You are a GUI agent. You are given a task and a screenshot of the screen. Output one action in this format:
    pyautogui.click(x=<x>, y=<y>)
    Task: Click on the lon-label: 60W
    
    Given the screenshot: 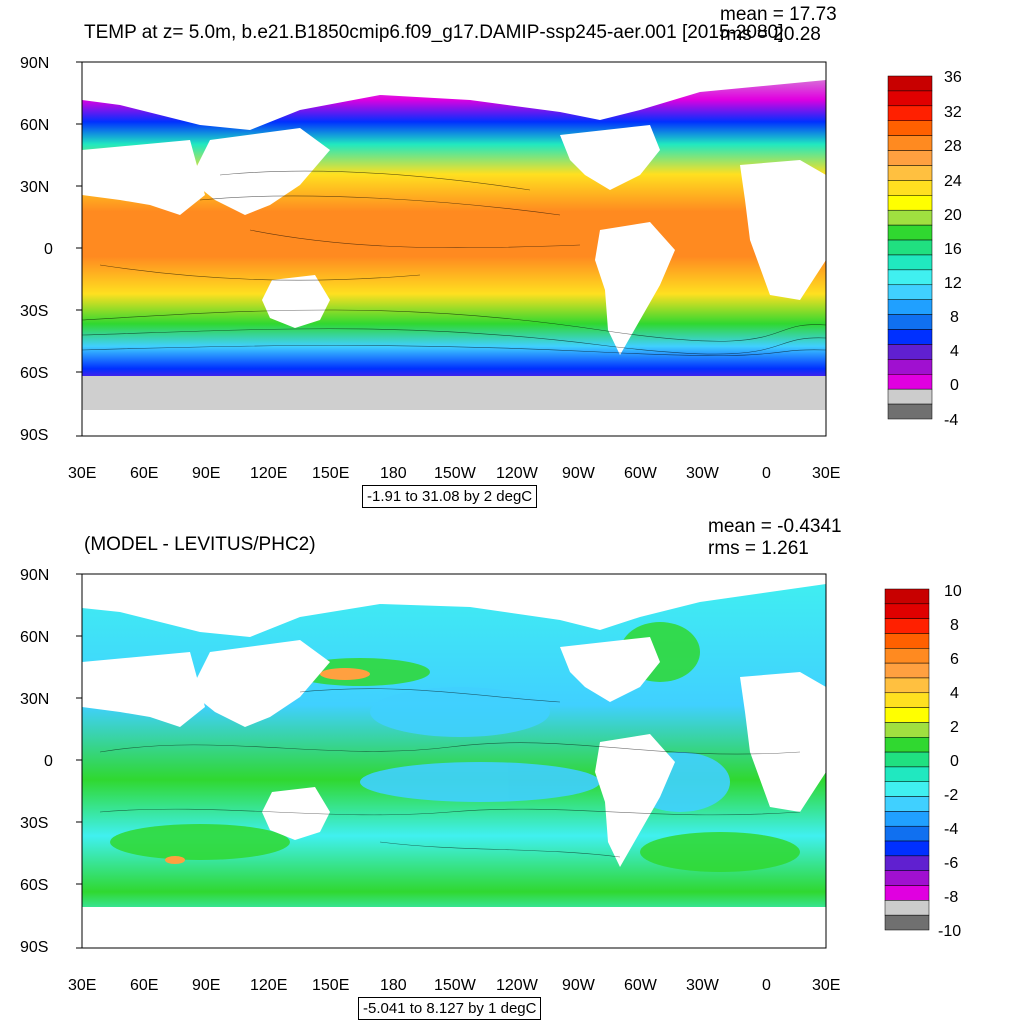 What is the action you would take?
    pyautogui.click(x=641, y=985)
    